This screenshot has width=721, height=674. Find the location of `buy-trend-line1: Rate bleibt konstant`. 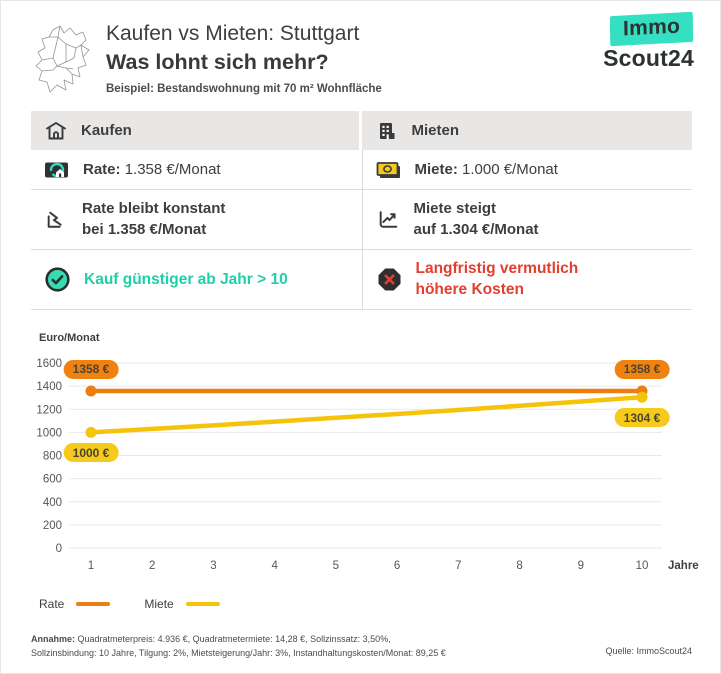

buy-trend-line1: Rate bleibt konstant is located at coordinates (154, 209).